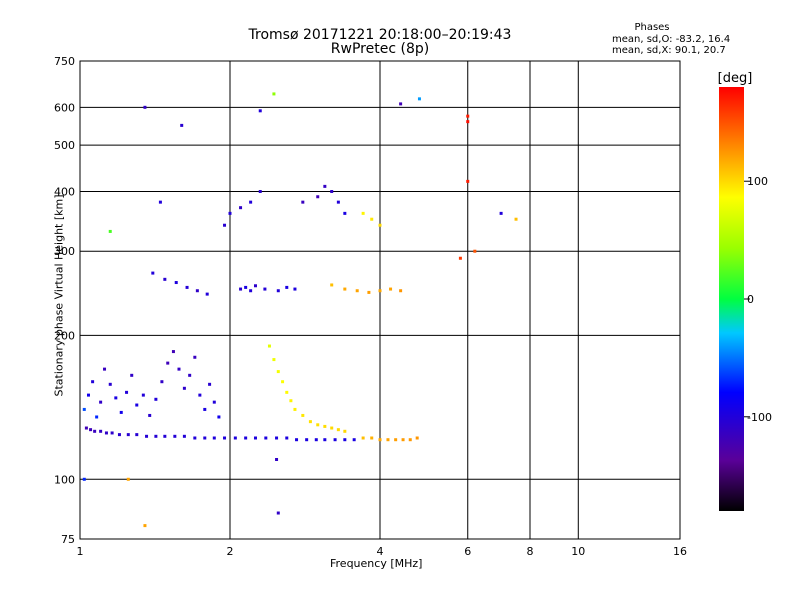 Image resolution: width=800 pixels, height=600 pixels. Describe the element at coordinates (758, 299) in the screenshot. I see `colorbar-ticks: 100 0 -100` at that location.